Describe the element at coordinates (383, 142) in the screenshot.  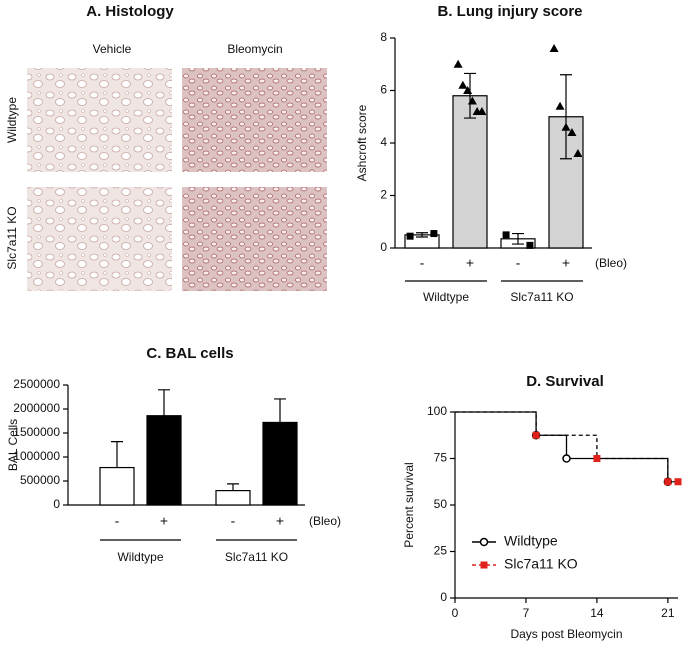
I see `y-tick-label: 4` at that location.